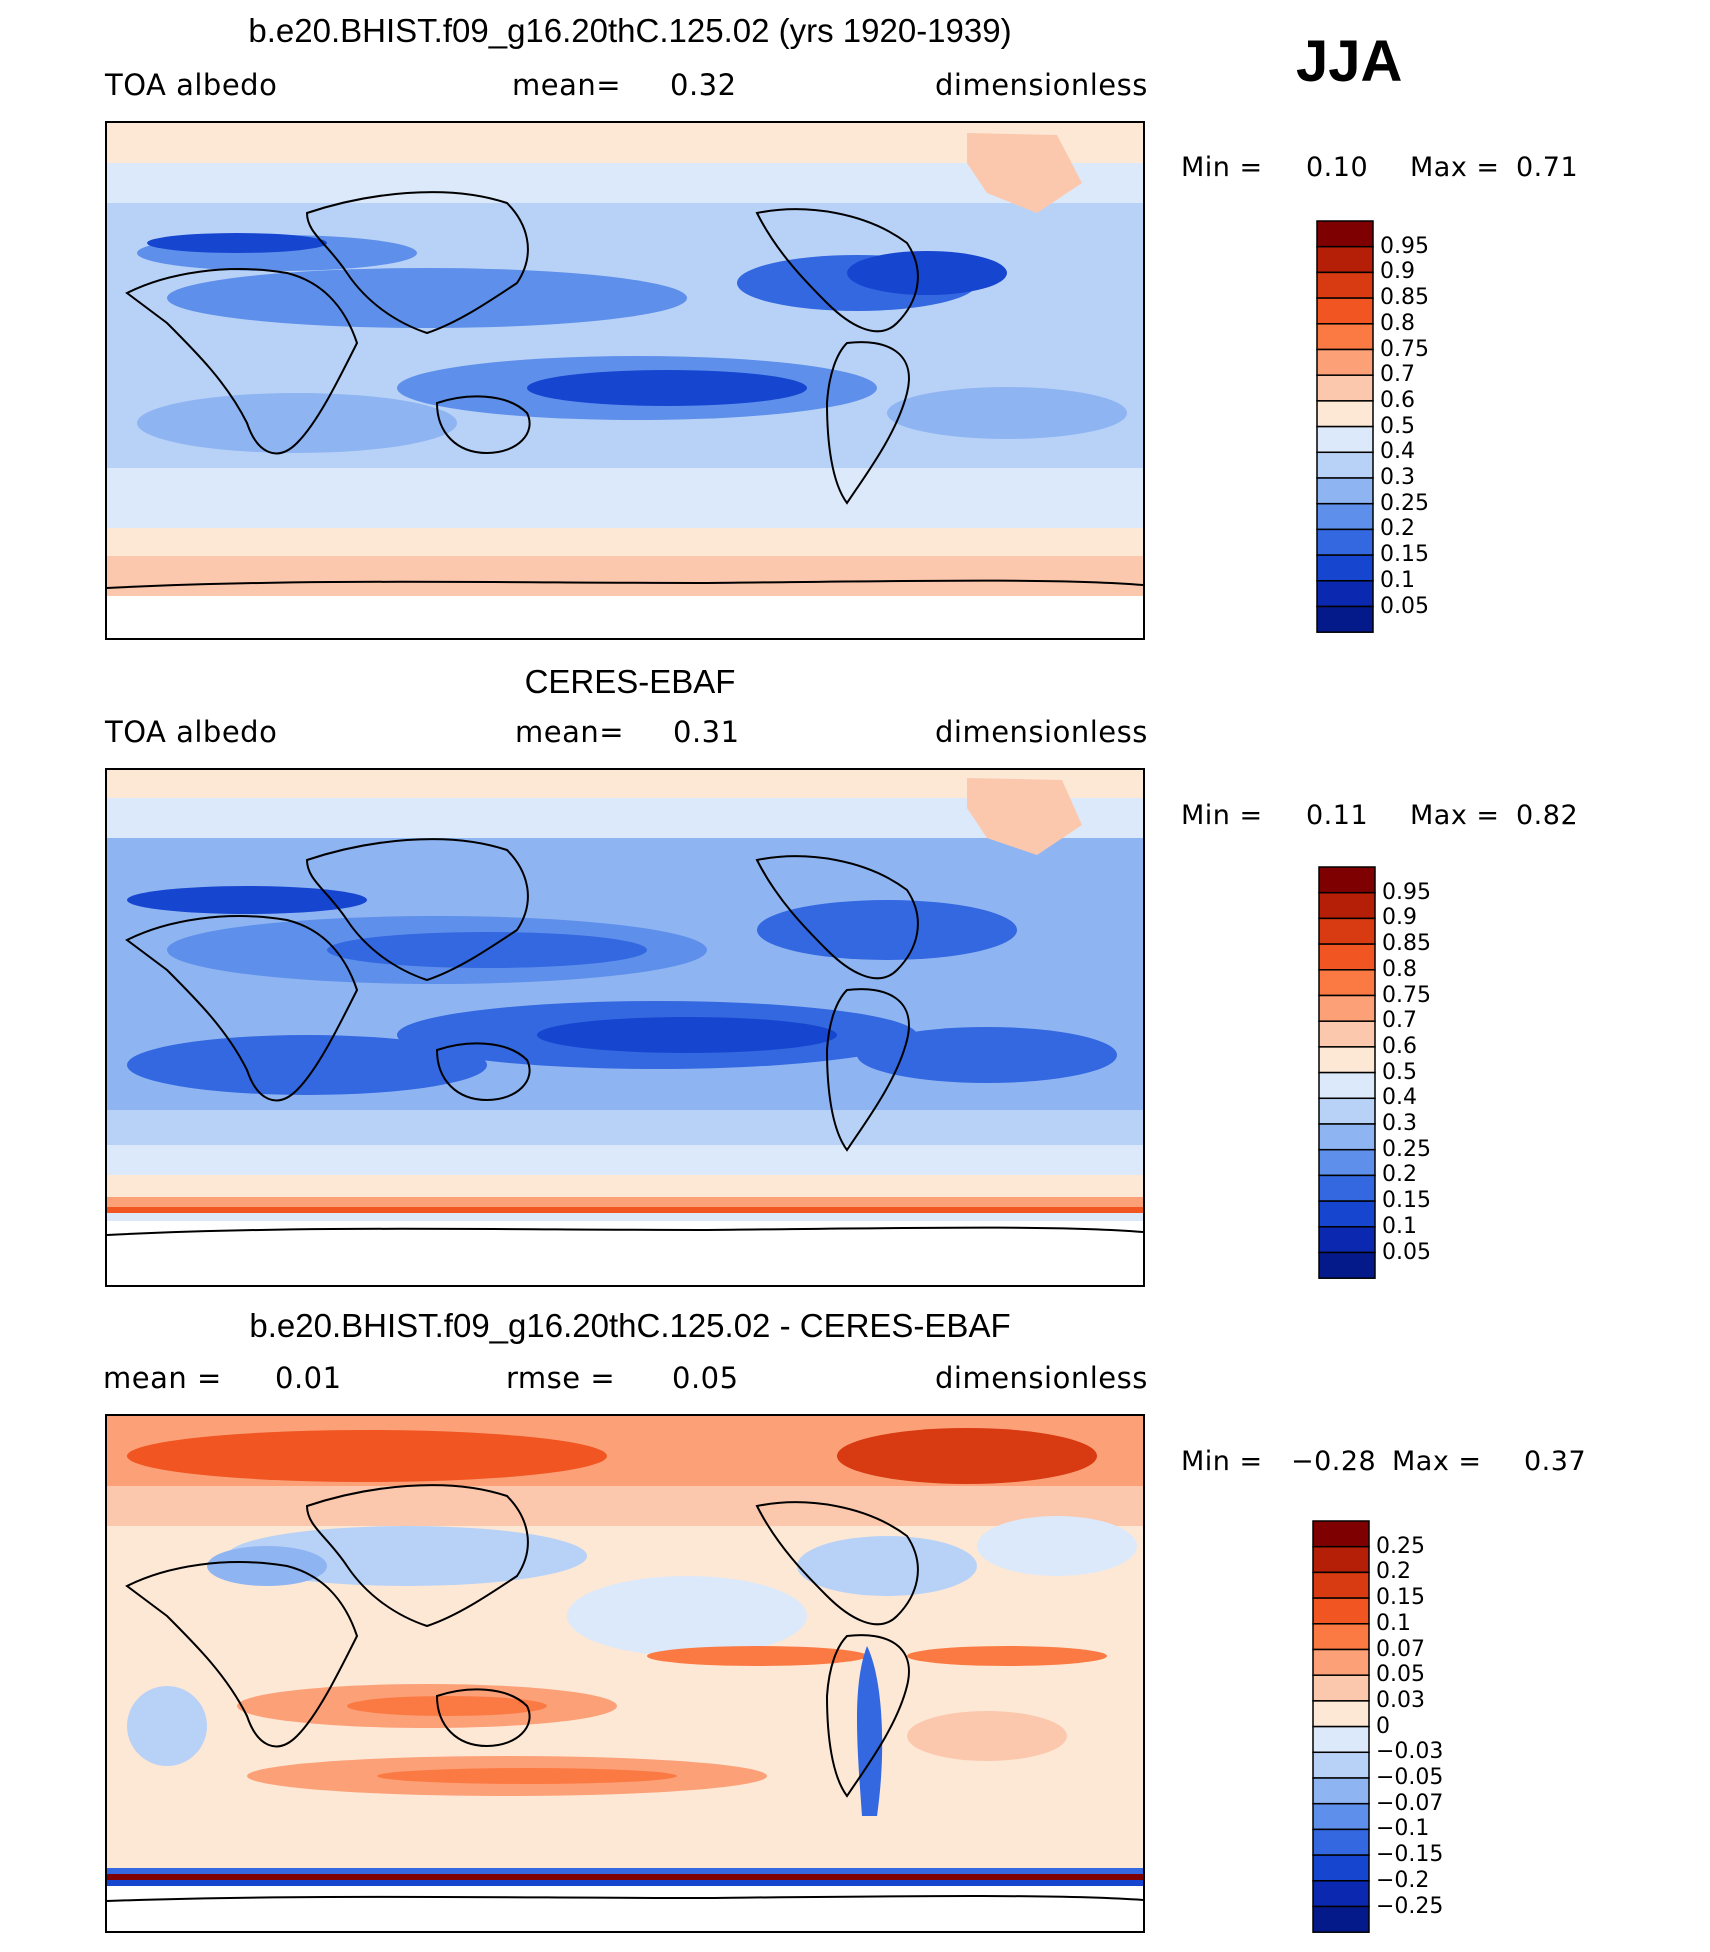 The image size is (1710, 1952). I want to click on colorbar-tick-label: 0.07, so click(1400, 1649).